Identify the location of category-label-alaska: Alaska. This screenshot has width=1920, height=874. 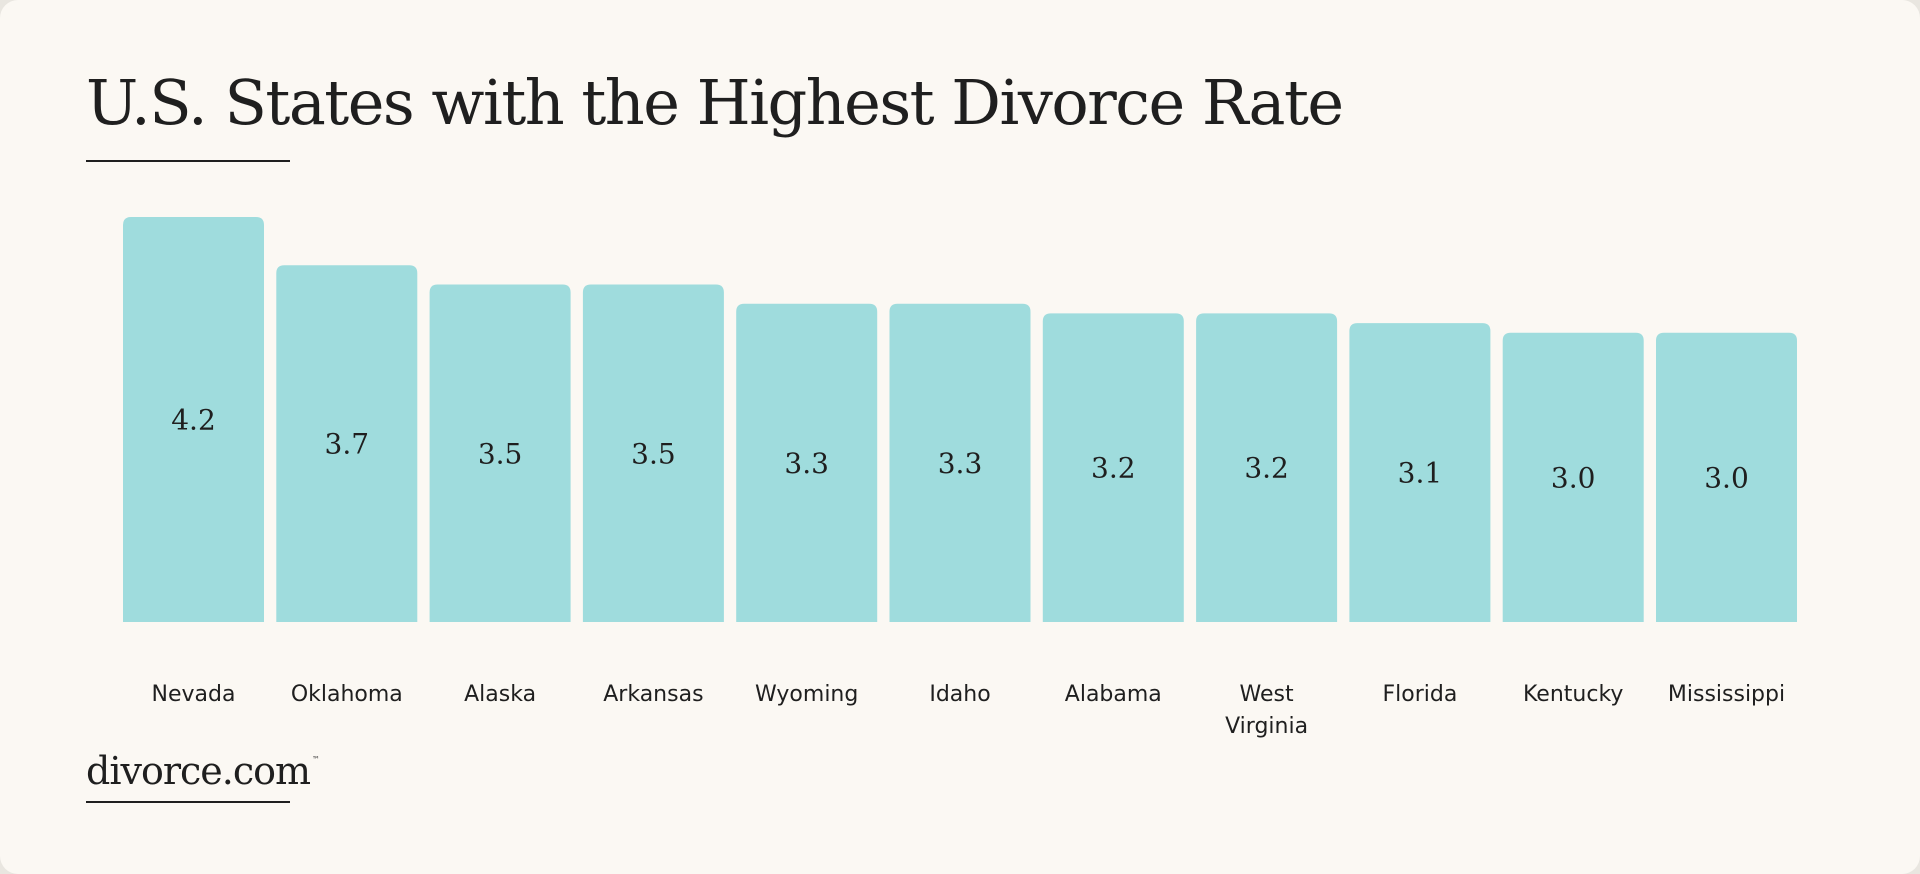
(500, 694).